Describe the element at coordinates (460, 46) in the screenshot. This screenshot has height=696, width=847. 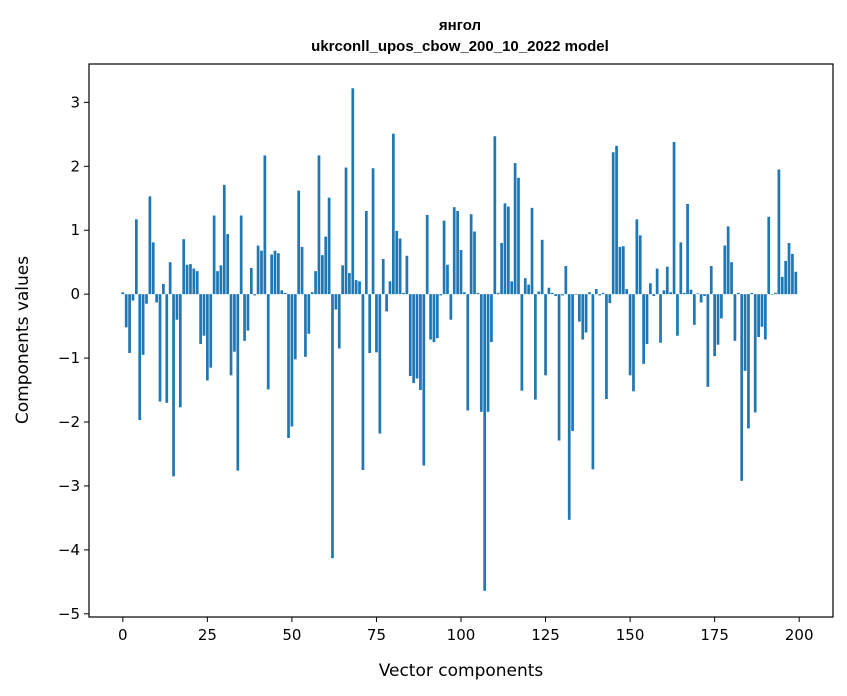
I see `chart-subtitle: ukrconll_upos_cbow_200_10_2022 model` at that location.